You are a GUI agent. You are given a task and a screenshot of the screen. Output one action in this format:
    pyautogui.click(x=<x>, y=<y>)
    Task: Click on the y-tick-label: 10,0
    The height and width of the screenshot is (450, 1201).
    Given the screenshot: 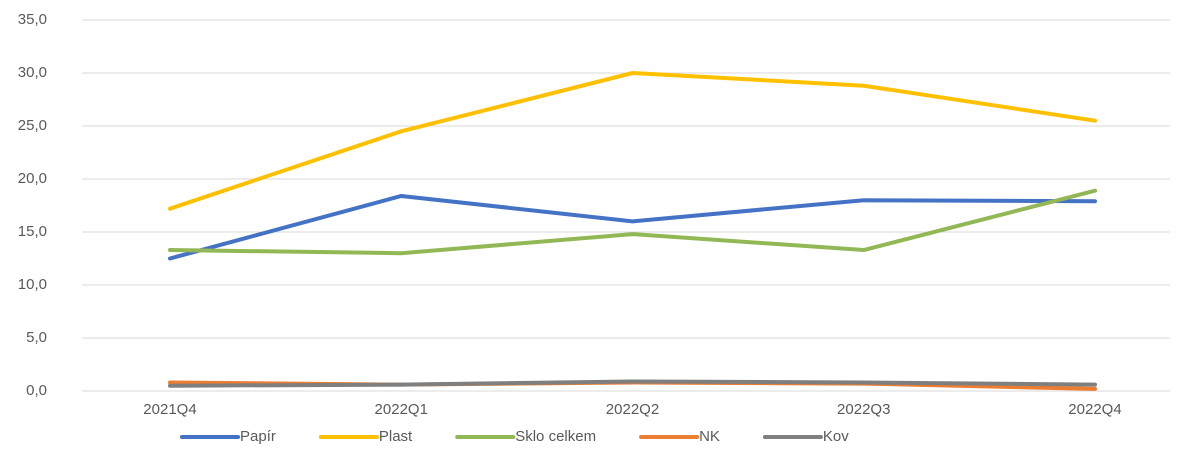 What is the action you would take?
    pyautogui.click(x=32, y=284)
    